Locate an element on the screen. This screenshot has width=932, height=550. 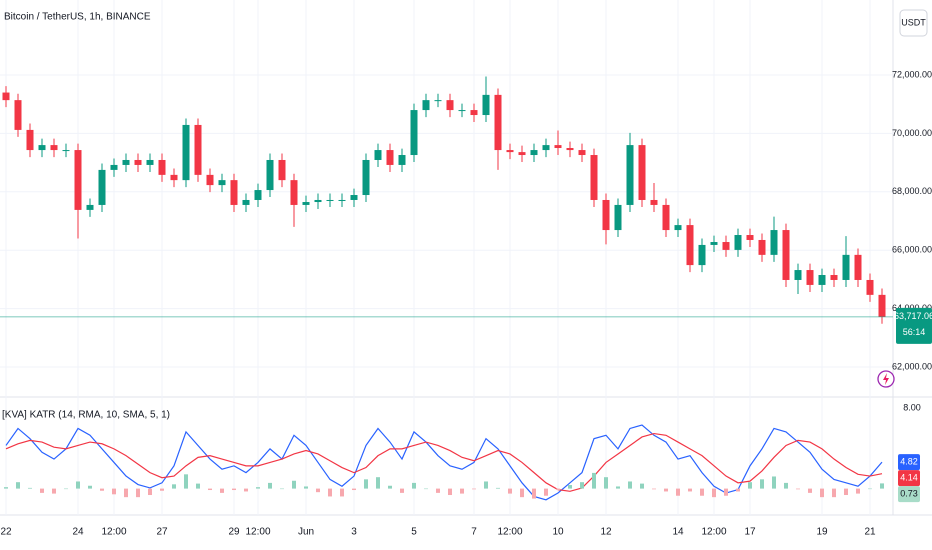
y-tick-label: 68,000.00 is located at coordinates (912, 191).